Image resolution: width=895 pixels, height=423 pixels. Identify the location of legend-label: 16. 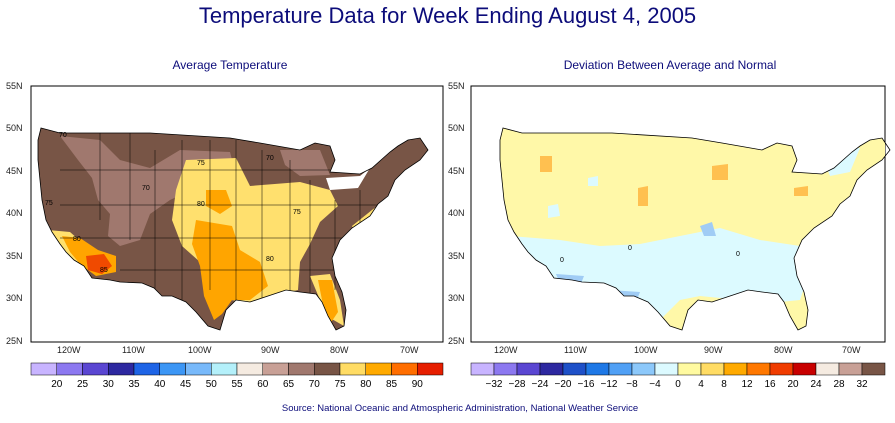
(770, 384).